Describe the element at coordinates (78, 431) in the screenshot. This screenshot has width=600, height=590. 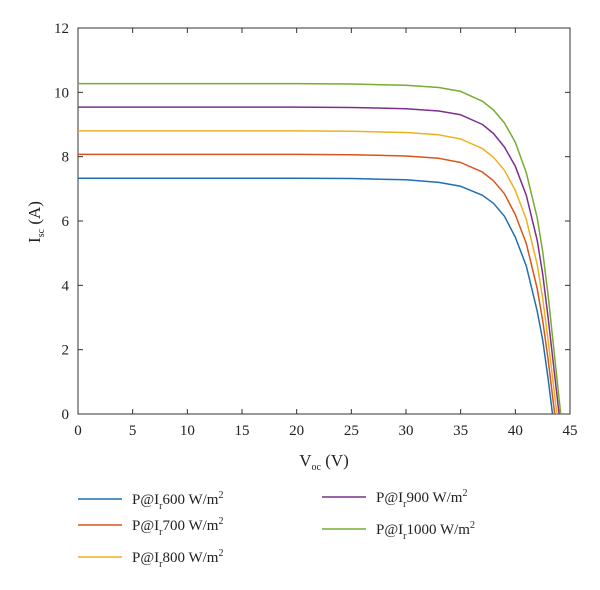
I see `x-tick-label: 0` at that location.